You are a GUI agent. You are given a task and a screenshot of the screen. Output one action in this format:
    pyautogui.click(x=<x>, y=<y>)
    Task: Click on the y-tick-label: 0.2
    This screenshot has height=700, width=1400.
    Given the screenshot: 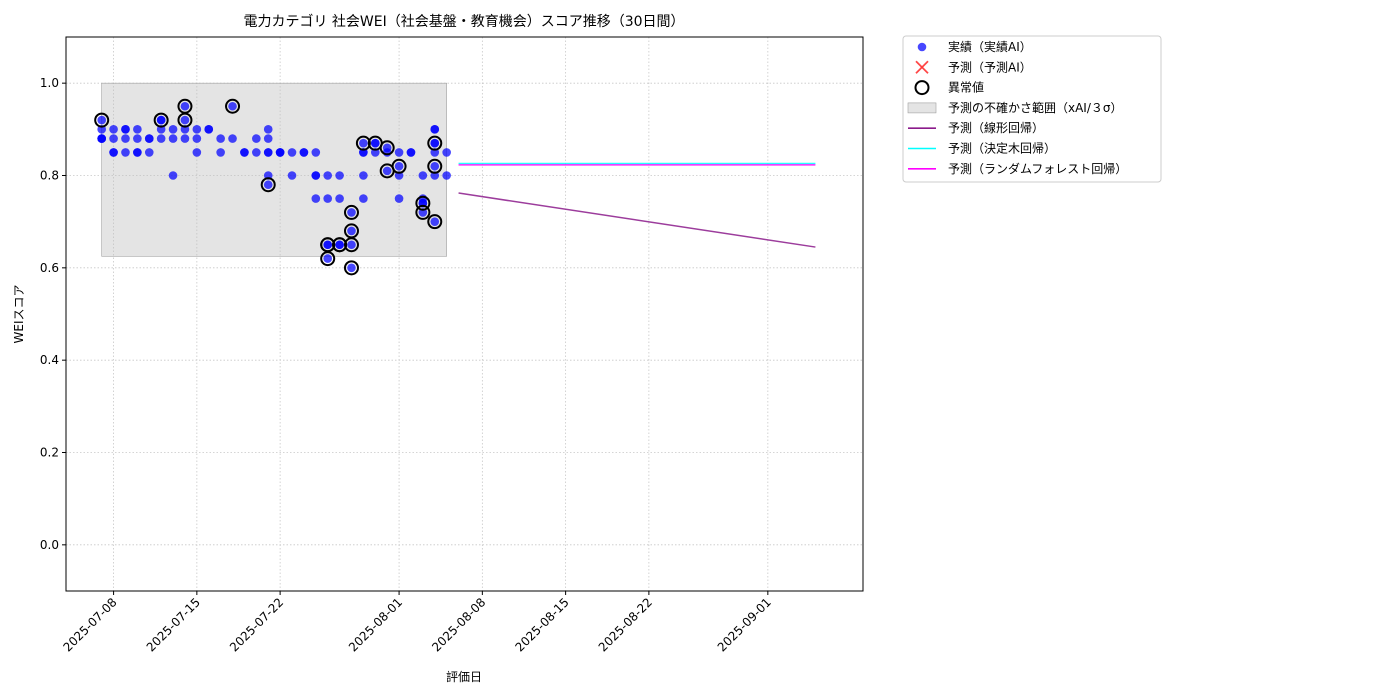 What is the action you would take?
    pyautogui.click(x=49, y=453)
    